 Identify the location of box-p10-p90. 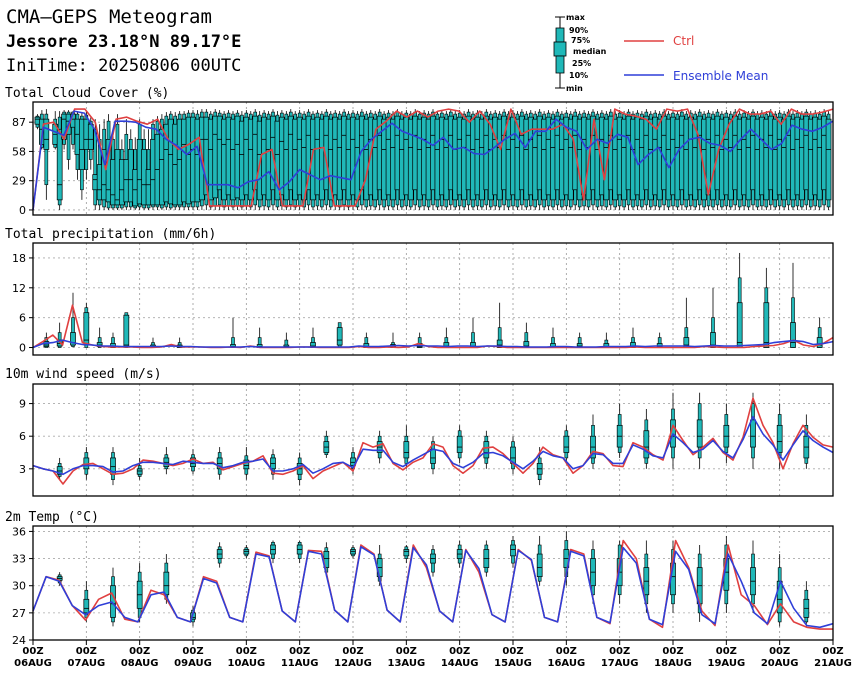
(68, 135).